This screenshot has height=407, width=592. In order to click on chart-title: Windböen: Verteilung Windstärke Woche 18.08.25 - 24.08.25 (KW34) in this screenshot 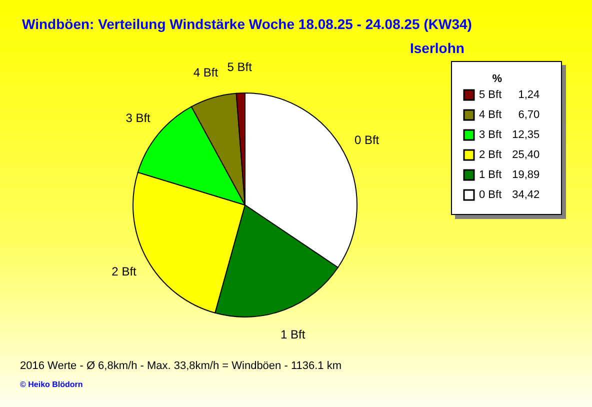, I will do `click(247, 24)`.